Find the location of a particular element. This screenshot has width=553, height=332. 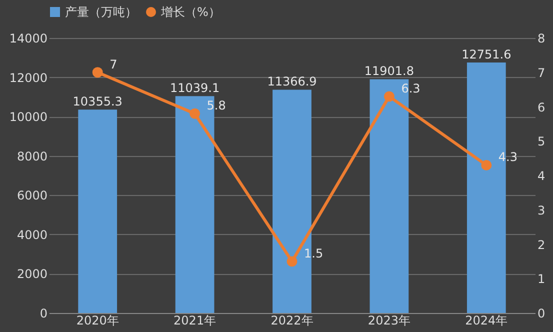

data-label: 12751.6 is located at coordinates (487, 55).